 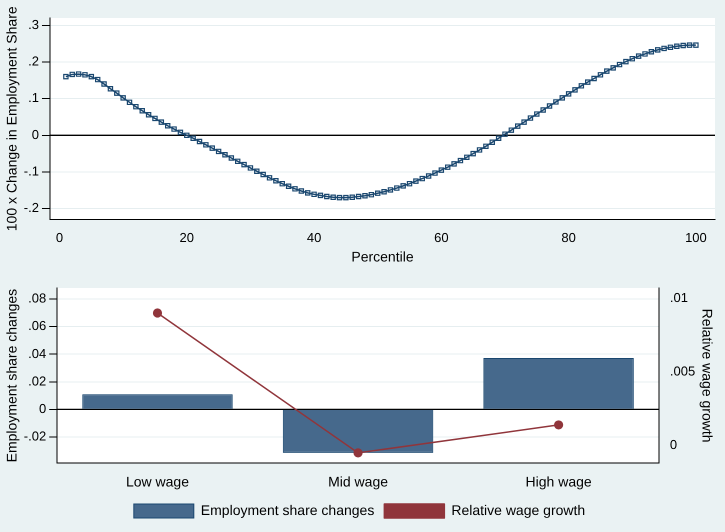 I want to click on y-tick-label: .1, so click(x=33, y=98).